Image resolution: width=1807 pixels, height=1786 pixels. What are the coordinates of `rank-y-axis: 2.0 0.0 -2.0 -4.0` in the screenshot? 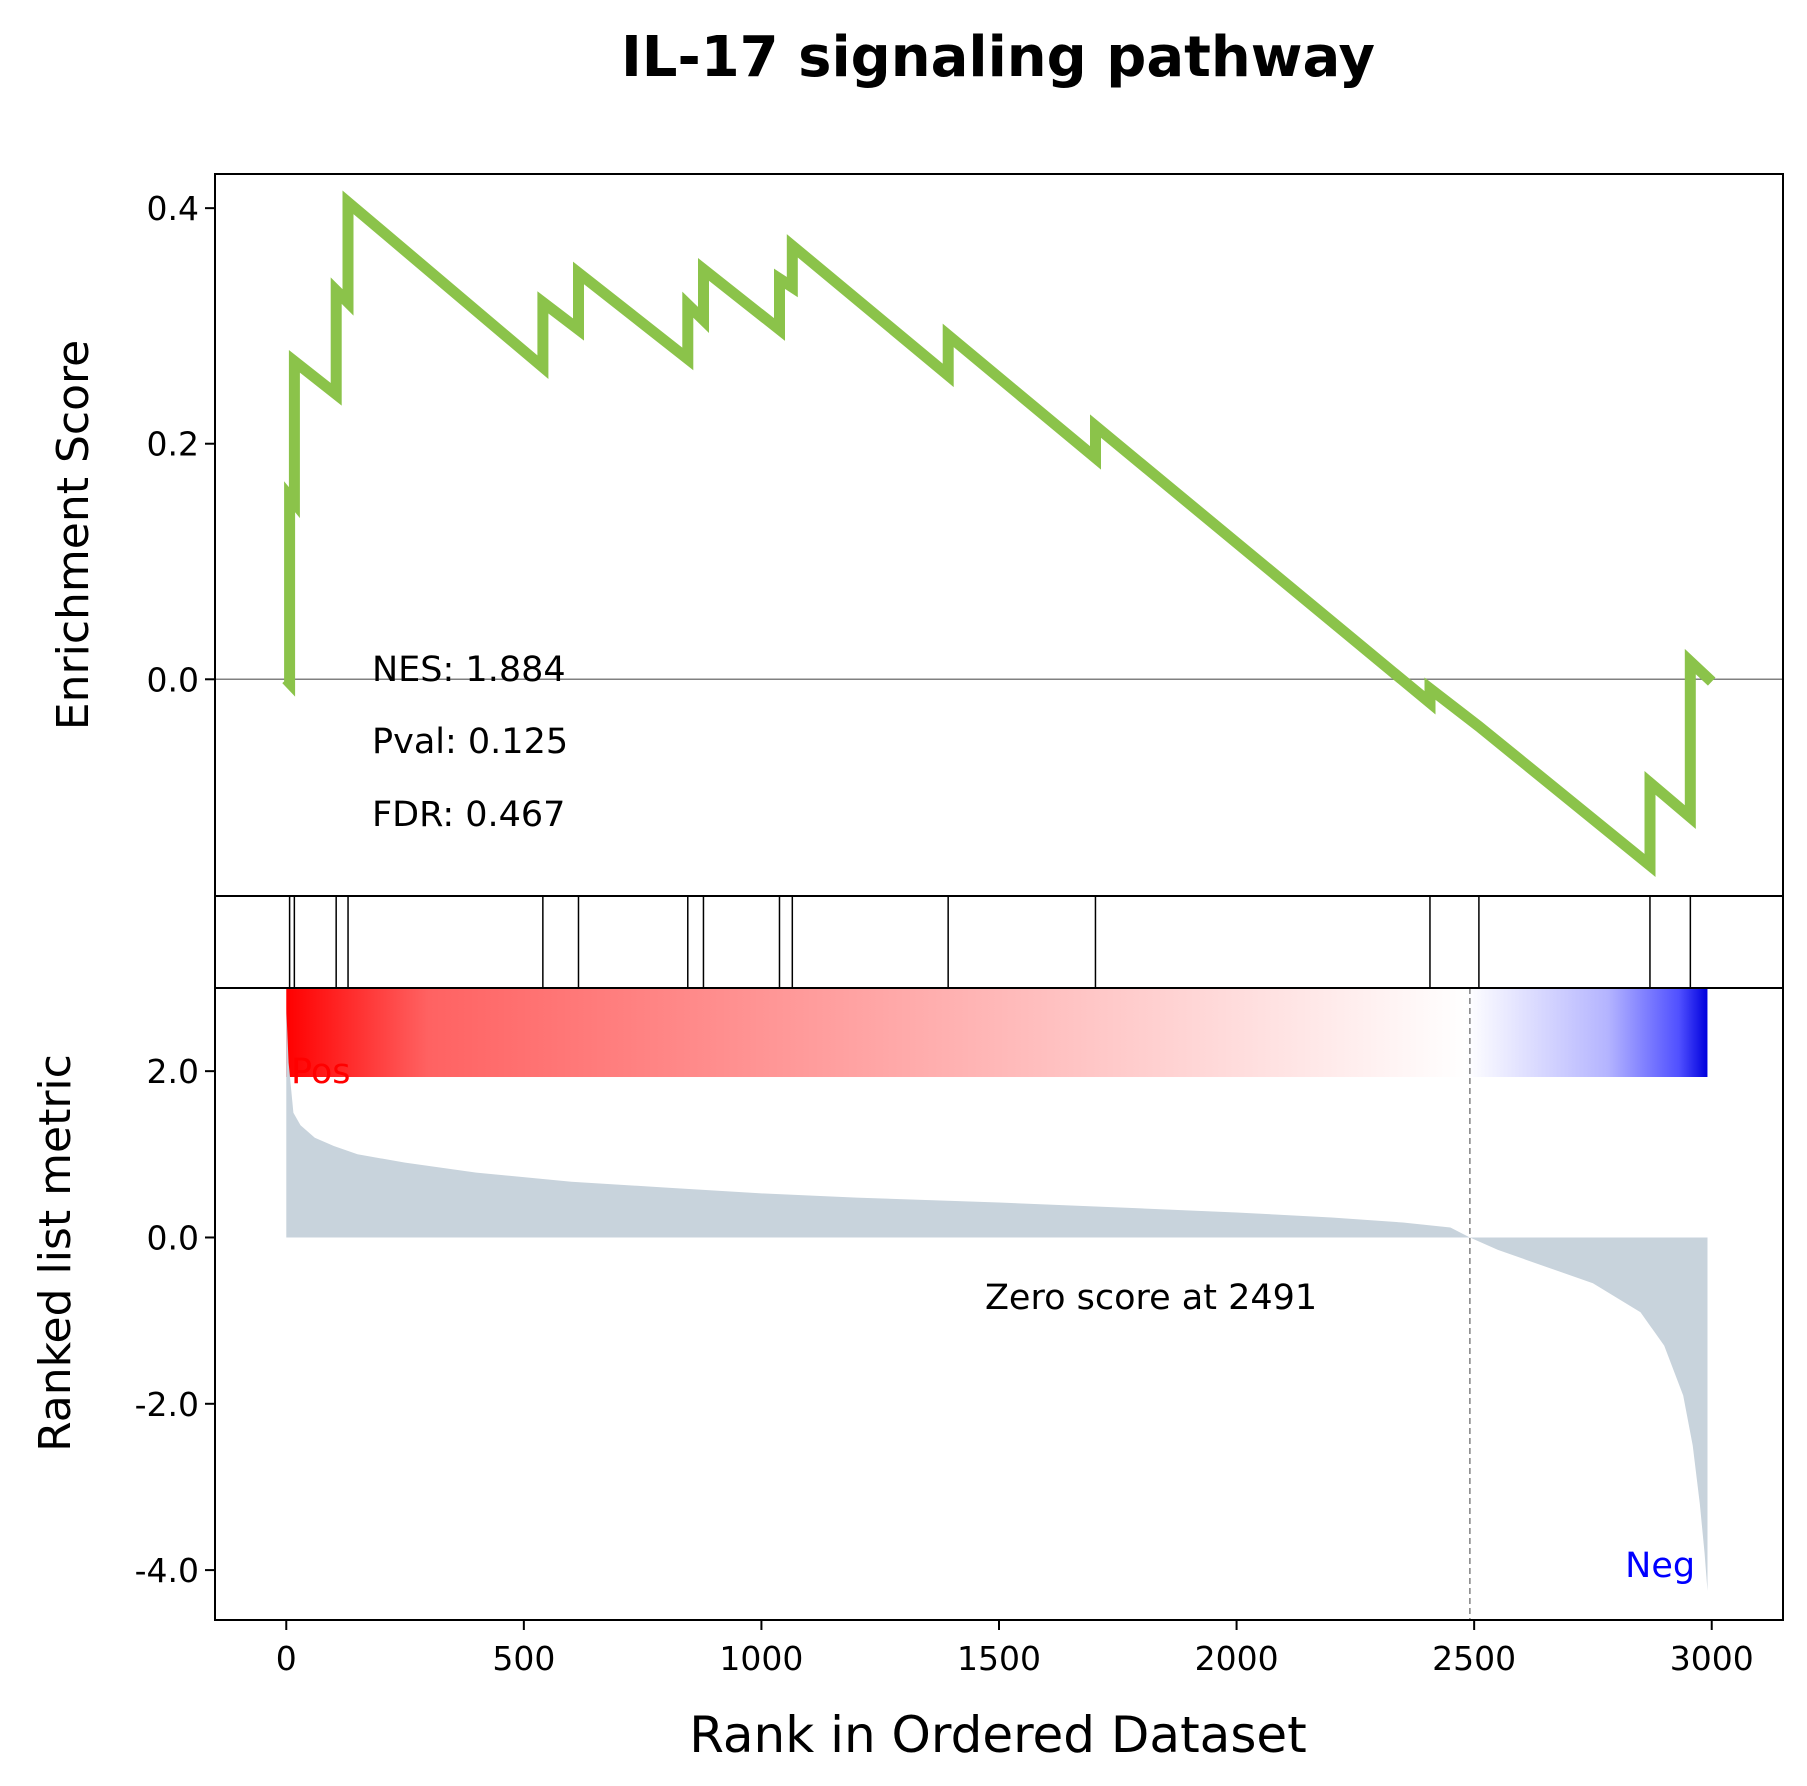 It's located at (175, 1321).